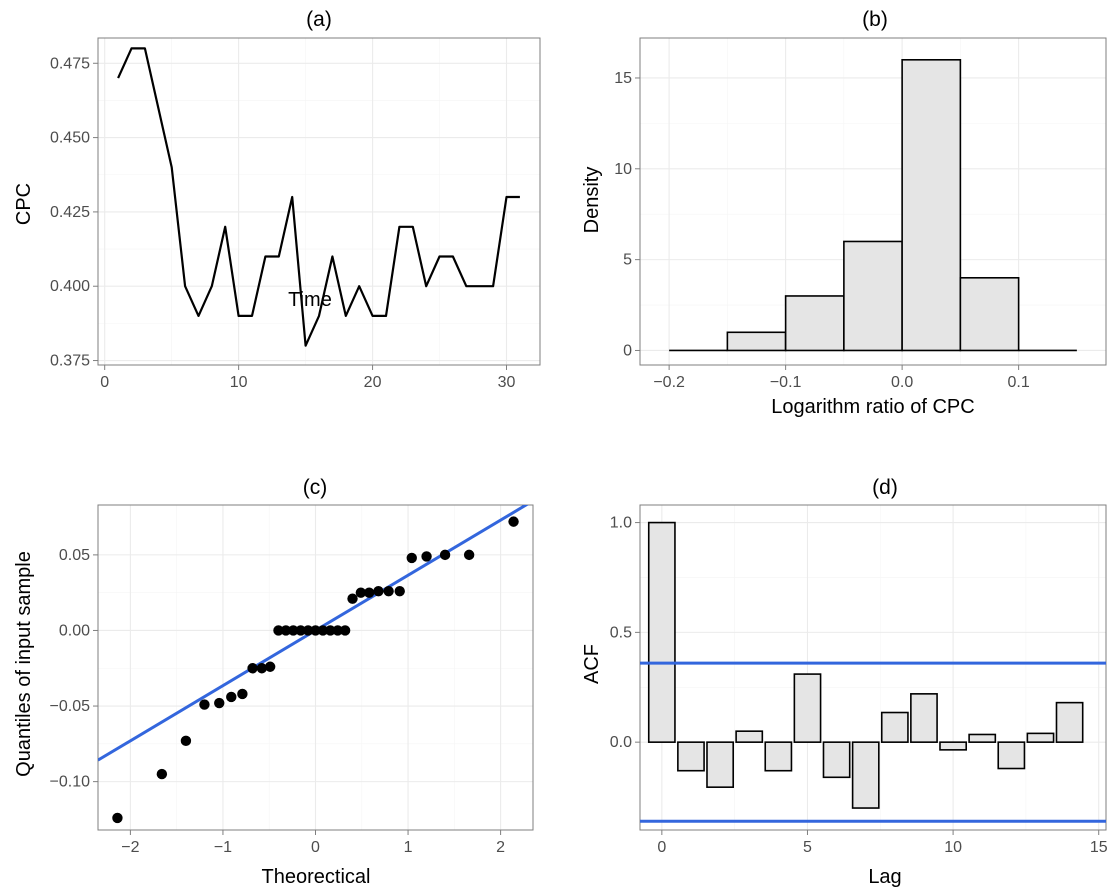 This screenshot has height=893, width=1116. Describe the element at coordinates (872, 407) in the screenshot. I see `panel-b-xlabel: Logarithm ratio of CPC` at that location.